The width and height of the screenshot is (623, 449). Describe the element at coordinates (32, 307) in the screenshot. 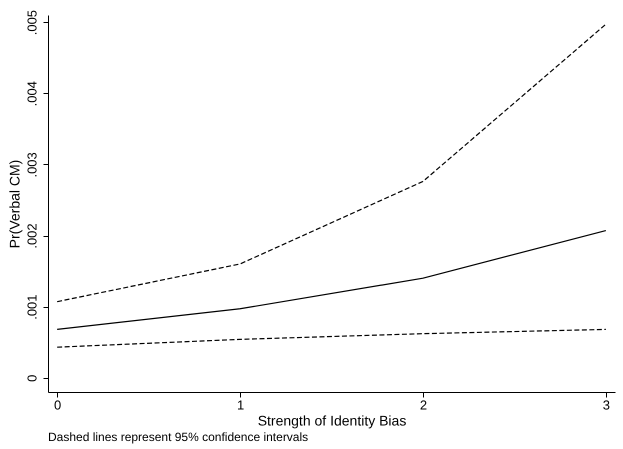

I see `y-tick-label: .001` at that location.